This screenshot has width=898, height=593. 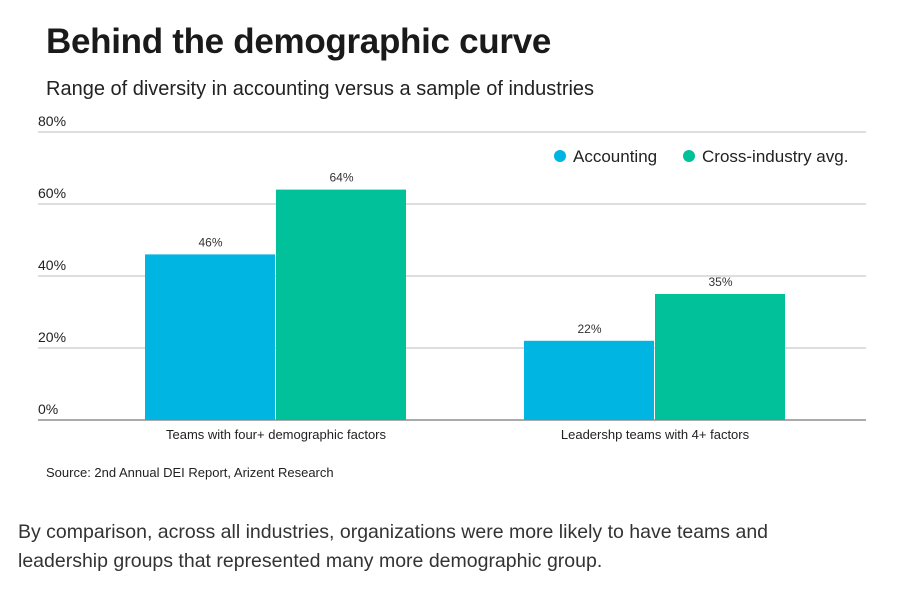 What do you see at coordinates (52, 337) in the screenshot?
I see `y-tick-label: 20%` at bounding box center [52, 337].